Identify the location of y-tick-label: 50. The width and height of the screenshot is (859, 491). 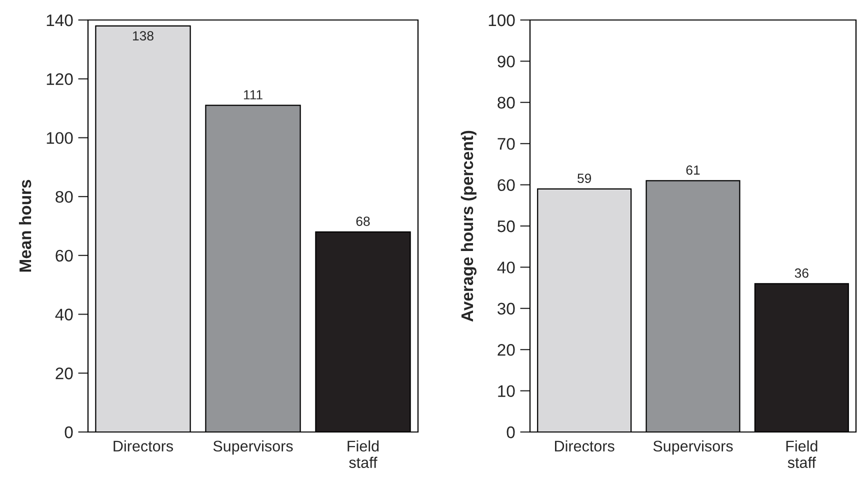
(506, 226).